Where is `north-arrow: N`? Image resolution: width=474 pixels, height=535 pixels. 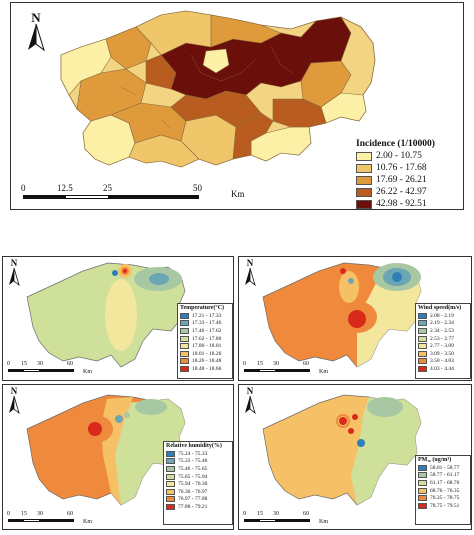
north-arrow: N is located at coordinates (36, 34).